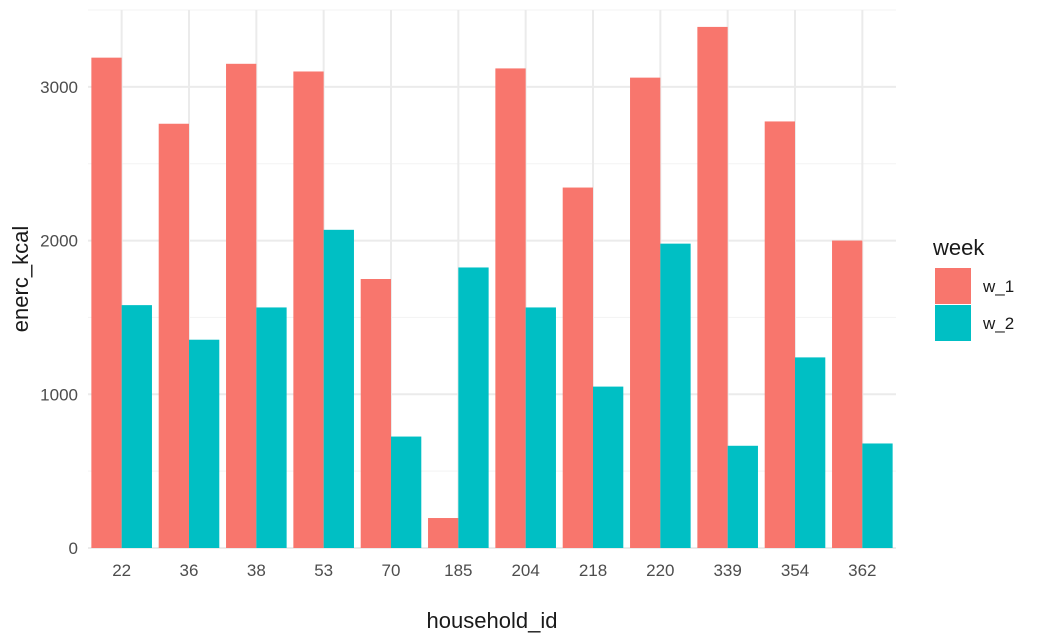  What do you see at coordinates (492, 620) in the screenshot?
I see `x-axis-title: household_id` at bounding box center [492, 620].